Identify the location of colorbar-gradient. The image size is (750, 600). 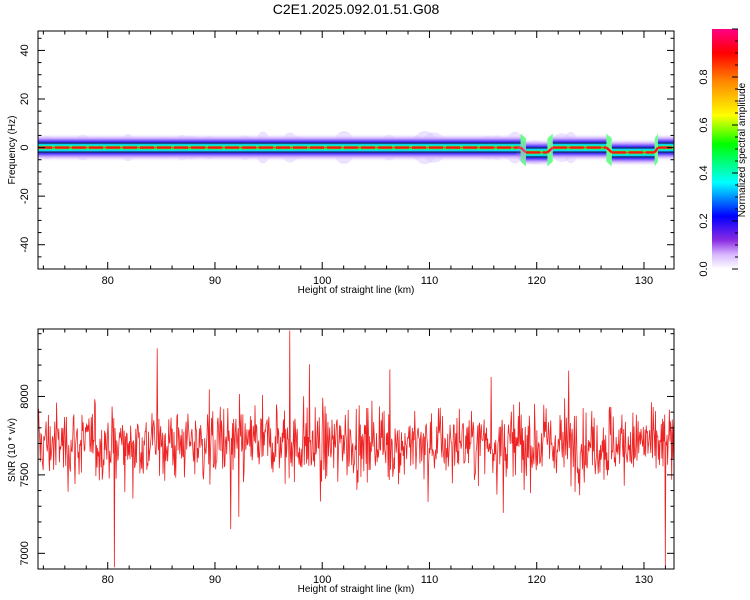
(725, 149).